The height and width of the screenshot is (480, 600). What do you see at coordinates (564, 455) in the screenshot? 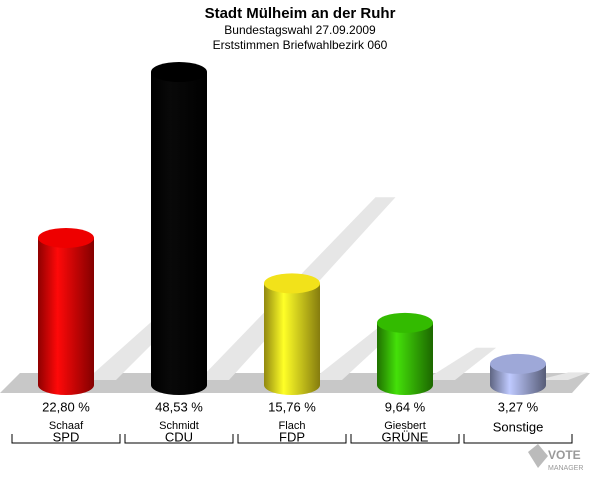
I see `logo-text: VOTE` at bounding box center [564, 455].